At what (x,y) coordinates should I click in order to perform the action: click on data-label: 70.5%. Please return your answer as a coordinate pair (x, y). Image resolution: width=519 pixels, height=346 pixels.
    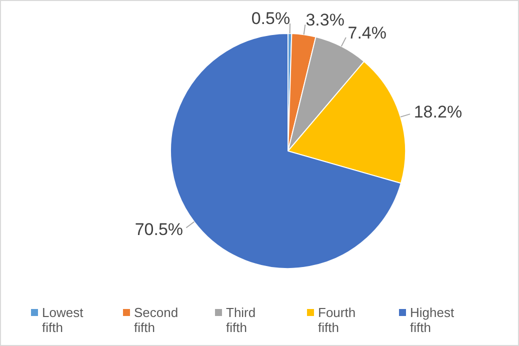
    Looking at the image, I should click on (159, 229).